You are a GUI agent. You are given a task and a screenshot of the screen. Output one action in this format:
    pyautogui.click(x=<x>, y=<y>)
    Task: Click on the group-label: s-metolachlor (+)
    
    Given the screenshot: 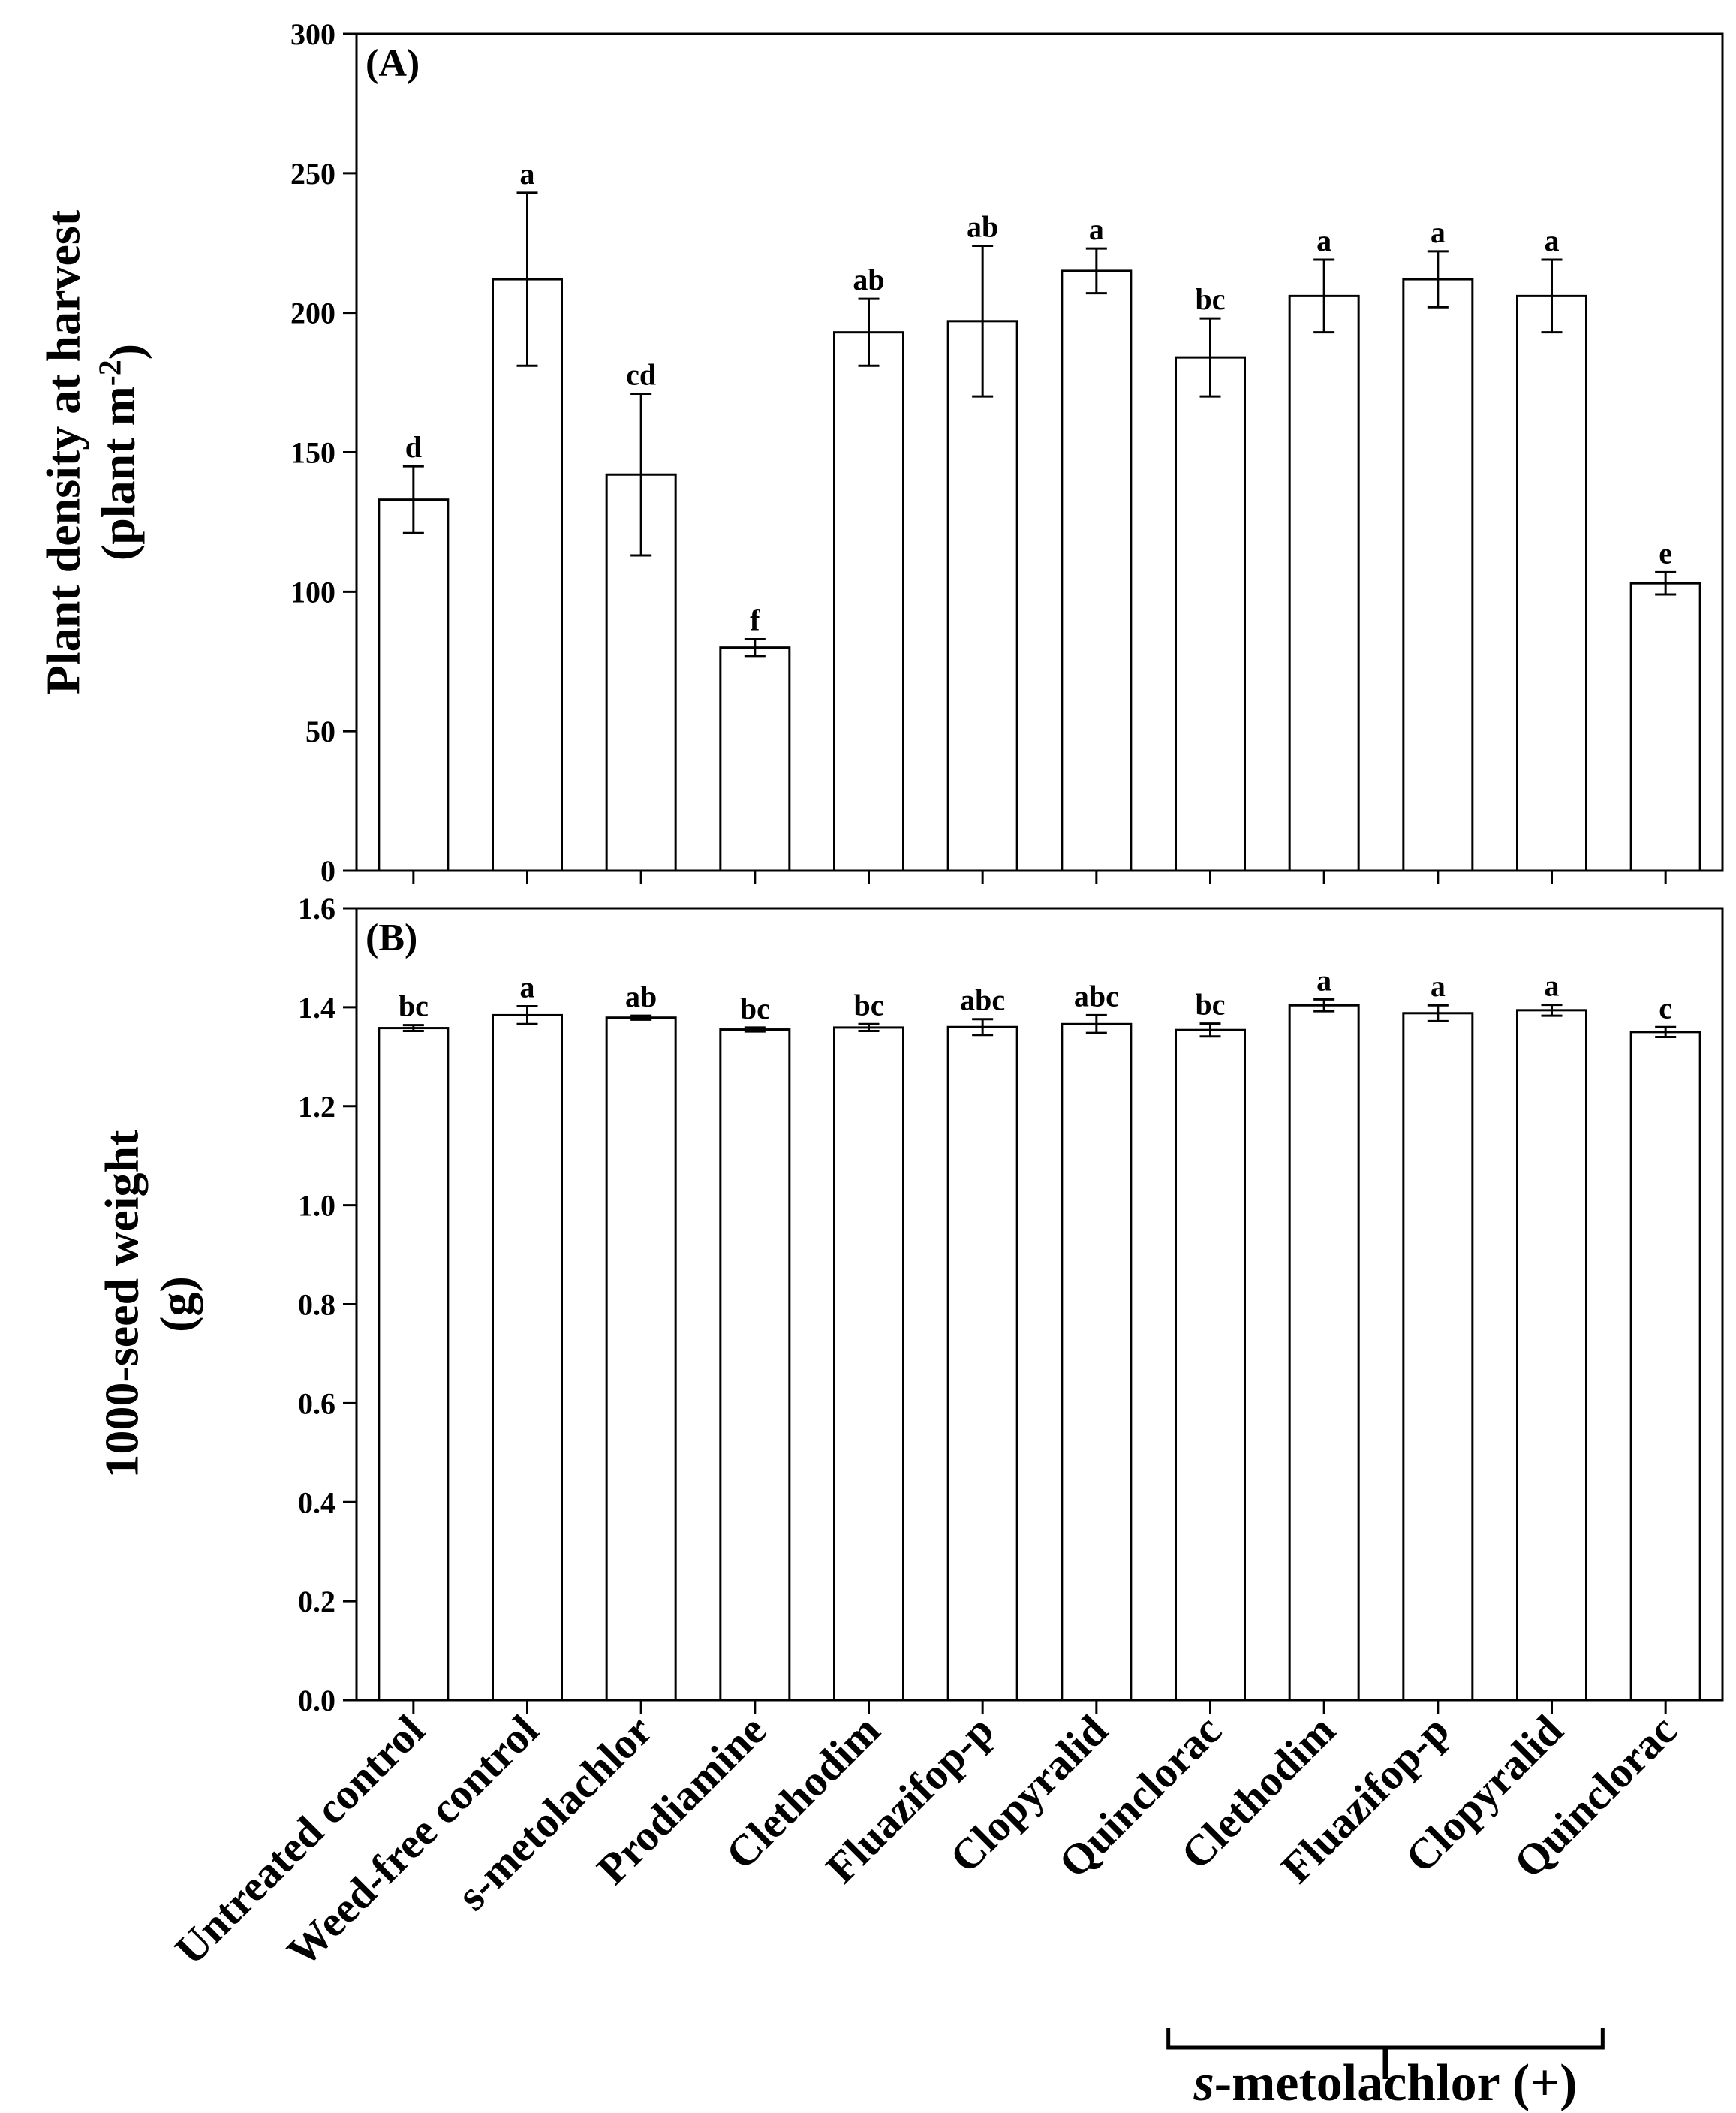 What is the action you would take?
    pyautogui.click(x=1386, y=2083)
    